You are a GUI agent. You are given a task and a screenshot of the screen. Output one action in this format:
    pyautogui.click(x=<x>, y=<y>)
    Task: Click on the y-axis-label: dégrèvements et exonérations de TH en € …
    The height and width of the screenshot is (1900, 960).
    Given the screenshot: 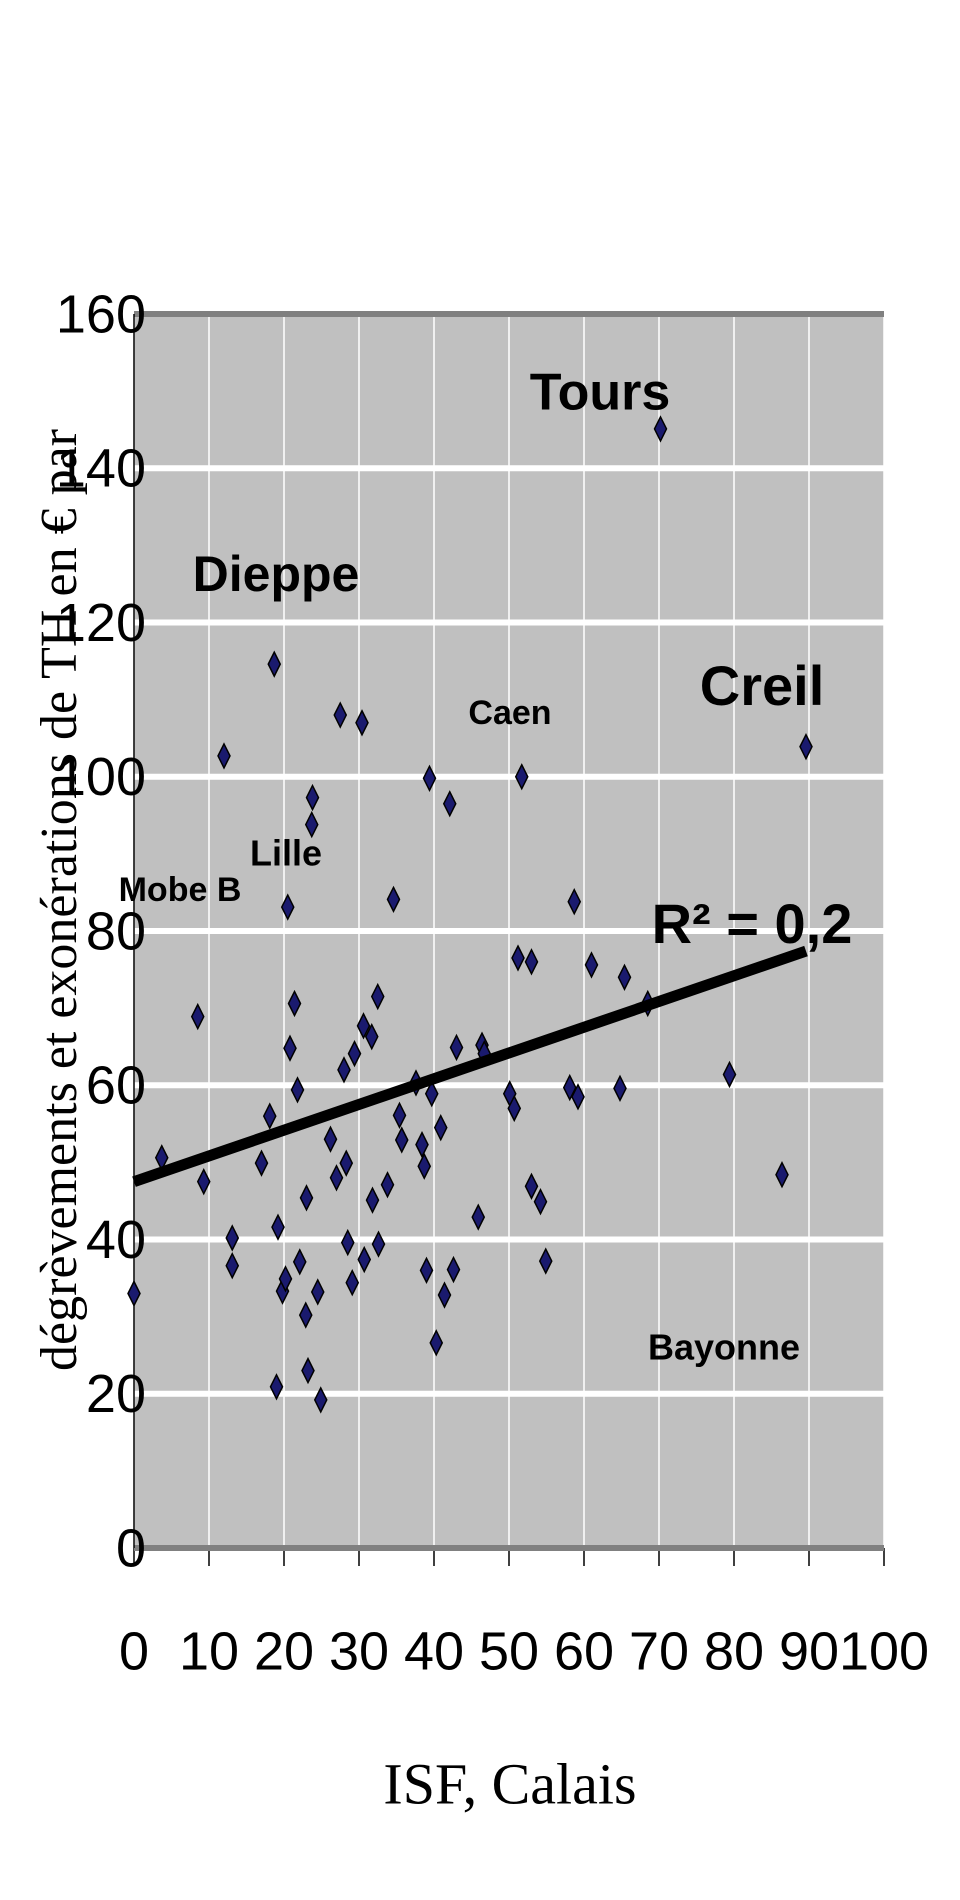 What is the action you would take?
    pyautogui.click(x=59, y=900)
    